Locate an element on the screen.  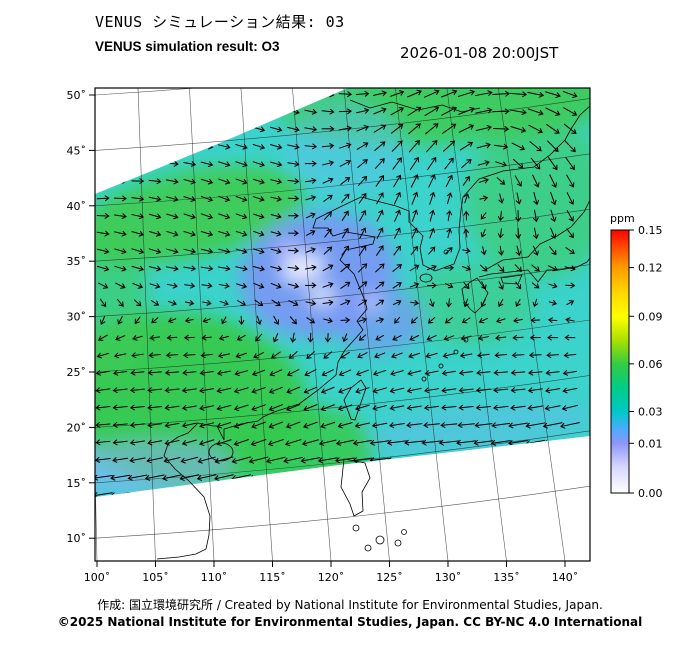
x-axis-tick-label: 130˚ is located at coordinates (448, 577).